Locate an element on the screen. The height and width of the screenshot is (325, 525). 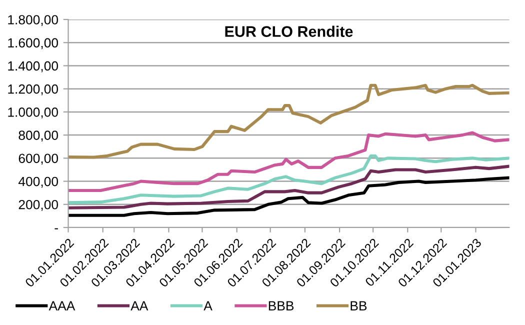
y-tick-label: 400,00 is located at coordinates (38, 182).